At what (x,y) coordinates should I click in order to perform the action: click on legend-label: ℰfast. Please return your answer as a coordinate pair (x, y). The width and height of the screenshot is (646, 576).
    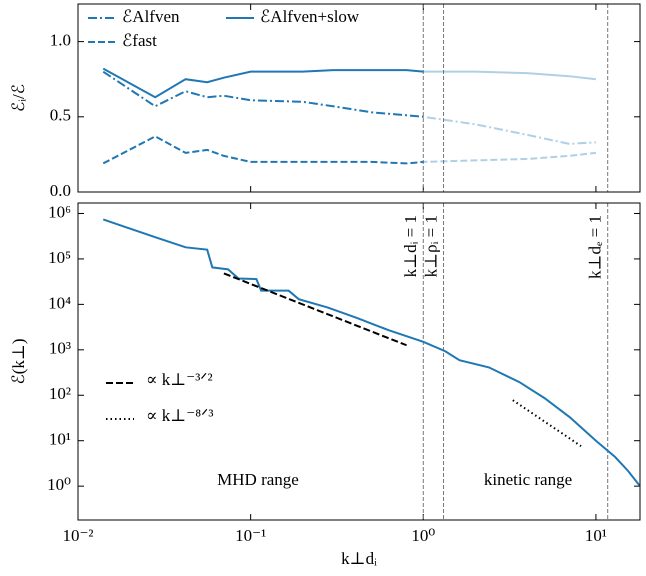
    Looking at the image, I should click on (139, 40).